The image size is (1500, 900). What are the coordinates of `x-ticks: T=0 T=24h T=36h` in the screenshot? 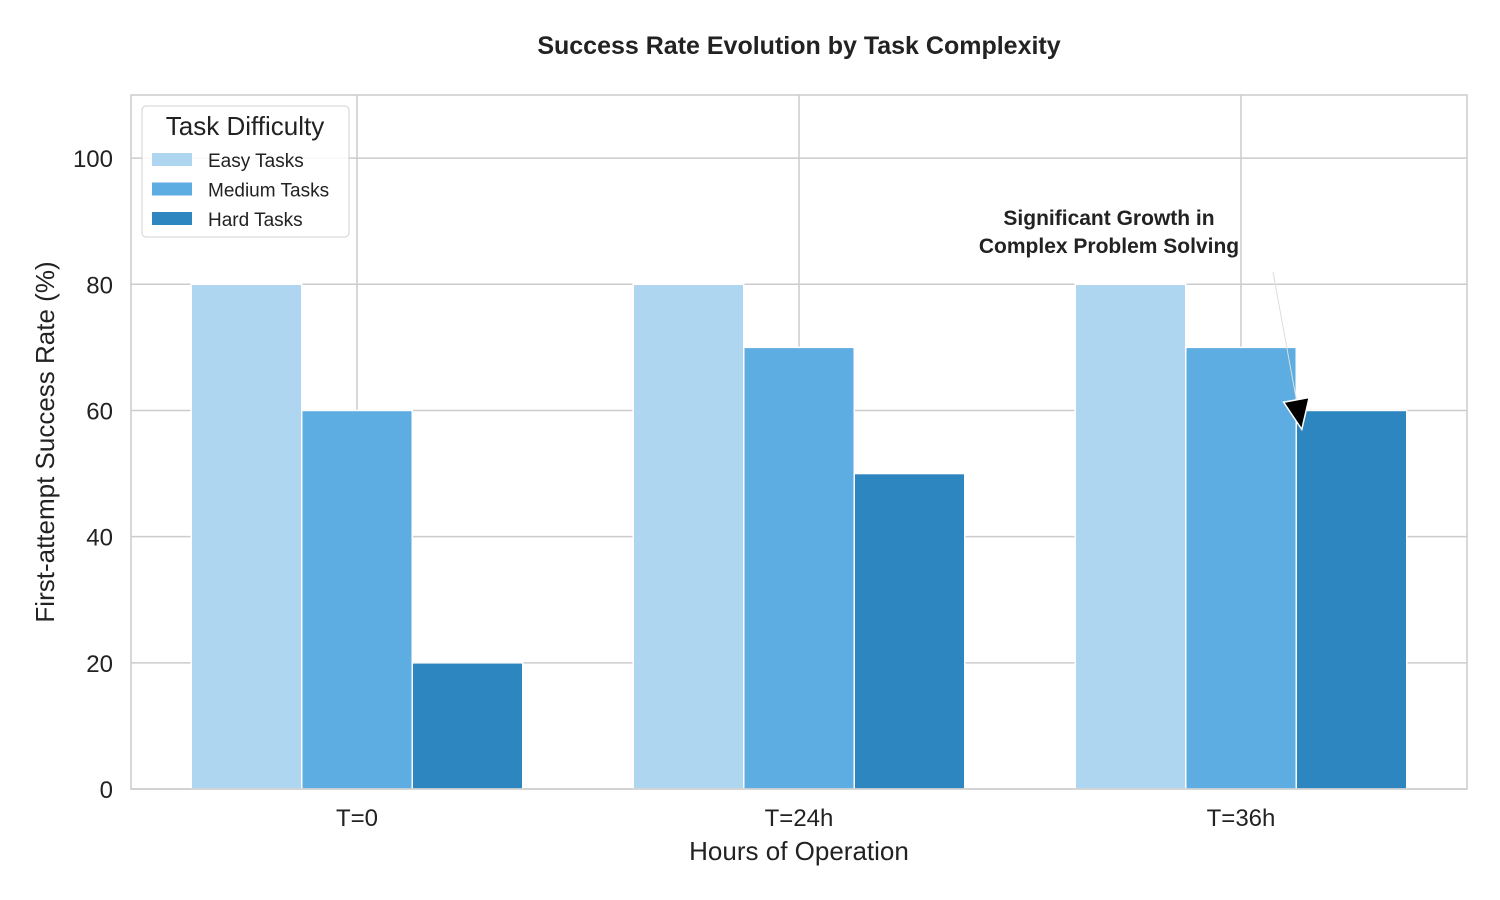 It's located at (805, 818).